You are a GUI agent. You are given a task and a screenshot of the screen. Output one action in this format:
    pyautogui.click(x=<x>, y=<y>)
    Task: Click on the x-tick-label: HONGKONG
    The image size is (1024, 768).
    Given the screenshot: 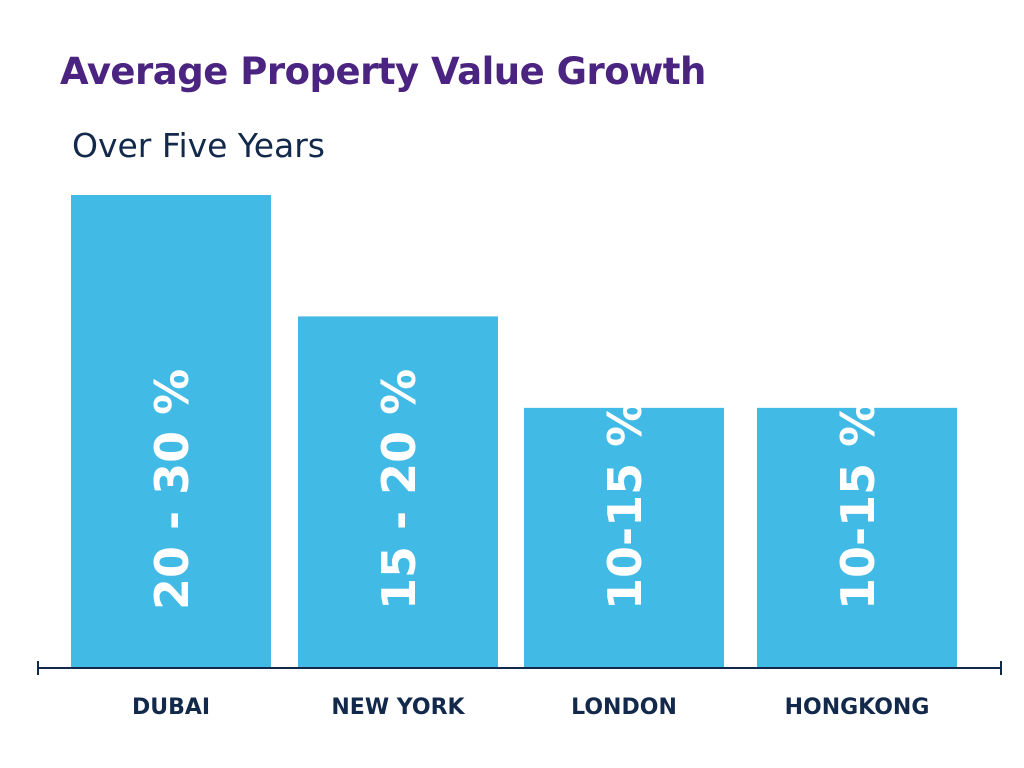 What is the action you would take?
    pyautogui.click(x=857, y=707)
    